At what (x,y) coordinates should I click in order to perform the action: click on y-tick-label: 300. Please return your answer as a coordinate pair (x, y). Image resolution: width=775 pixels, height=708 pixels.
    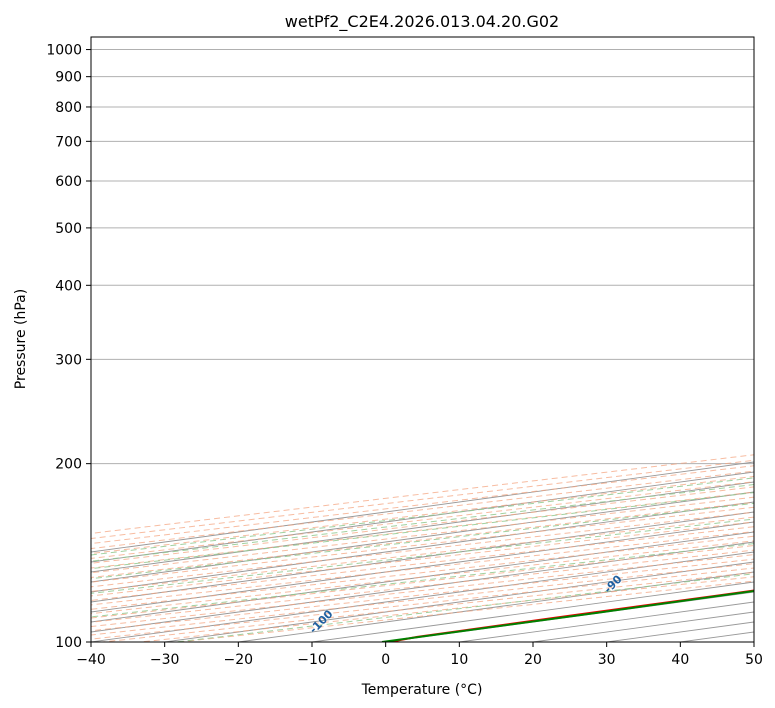
    Looking at the image, I should click on (68, 360).